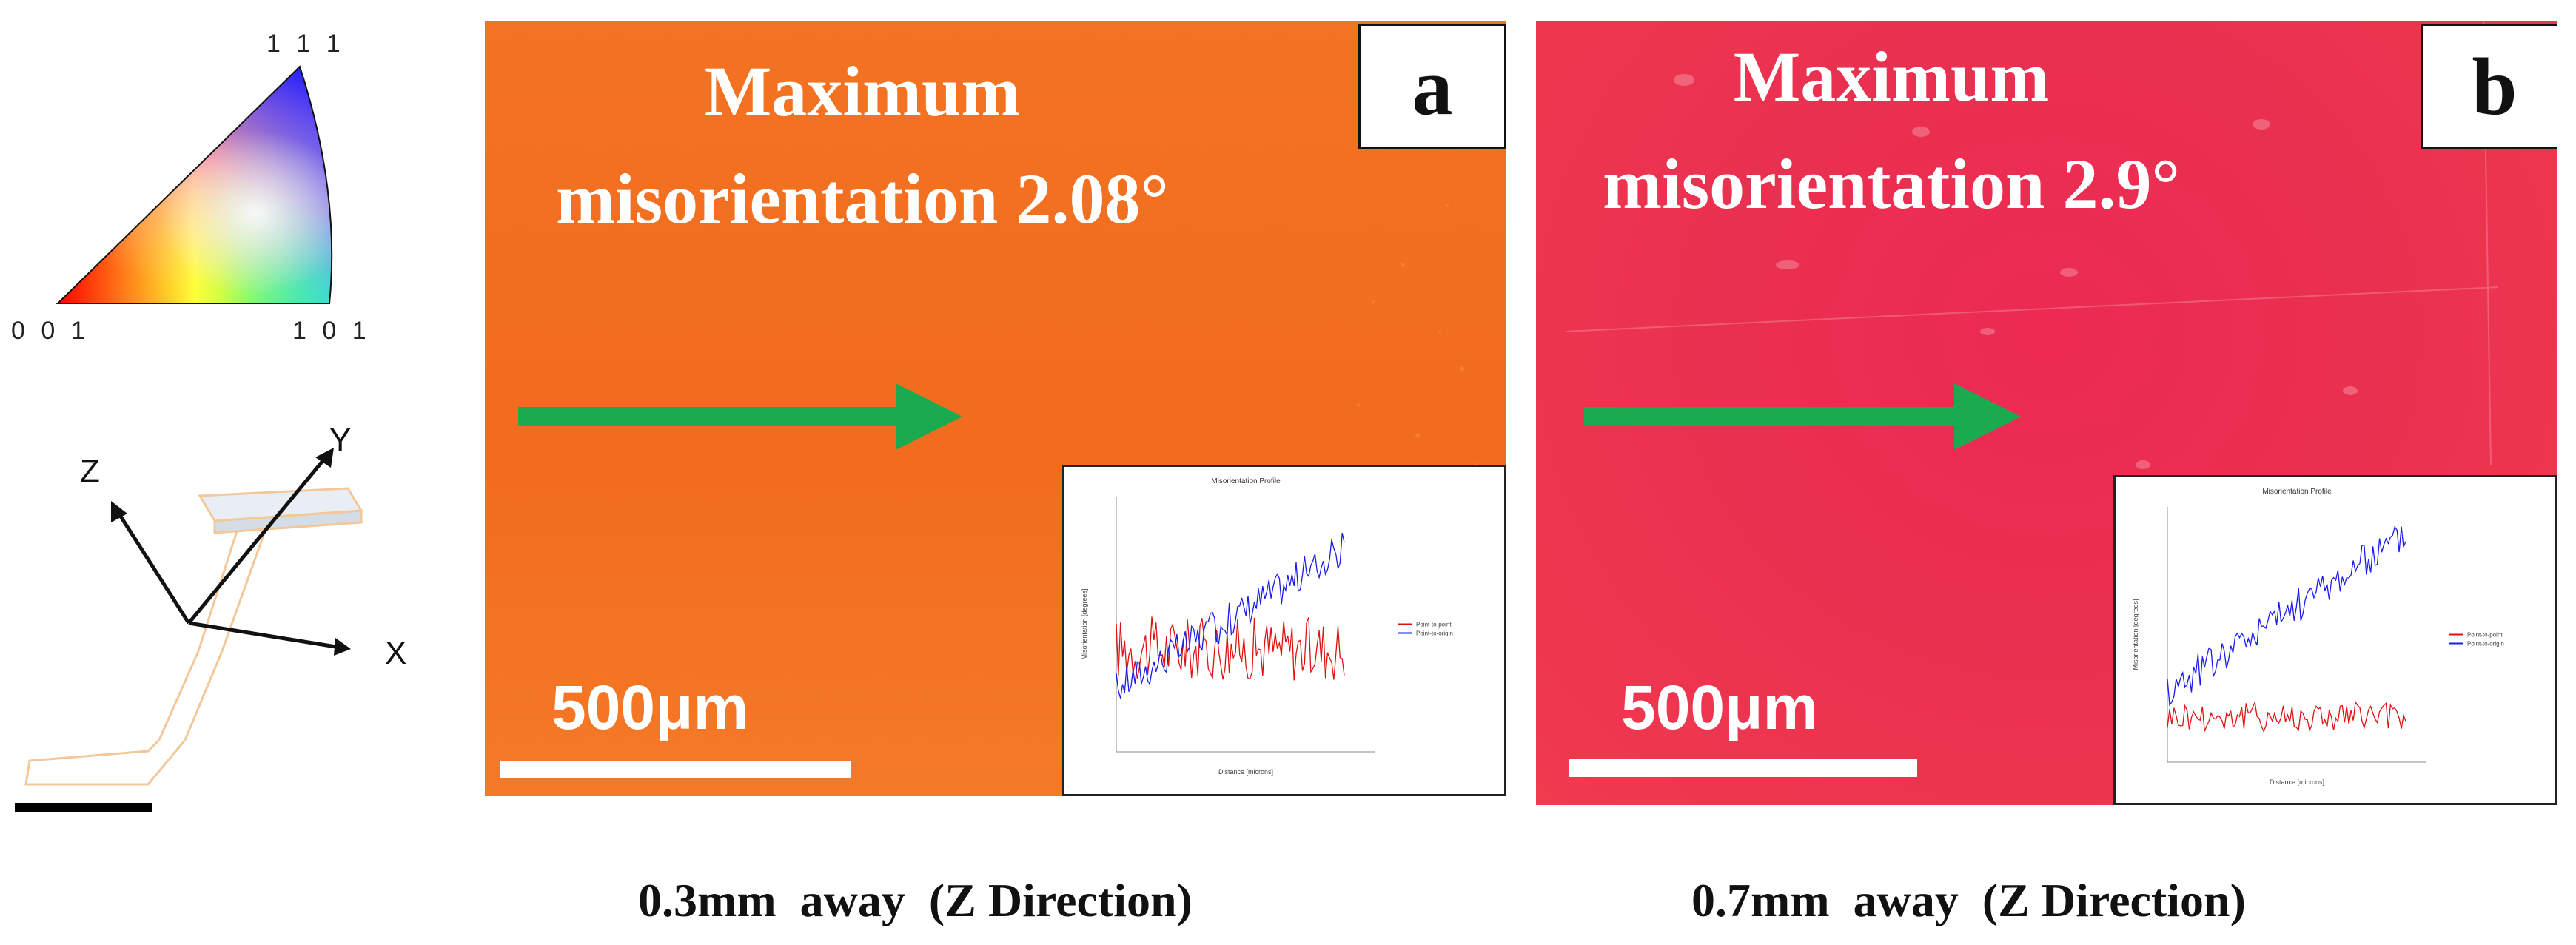  I want to click on headline-line1-a: Maximum, so click(862, 91).